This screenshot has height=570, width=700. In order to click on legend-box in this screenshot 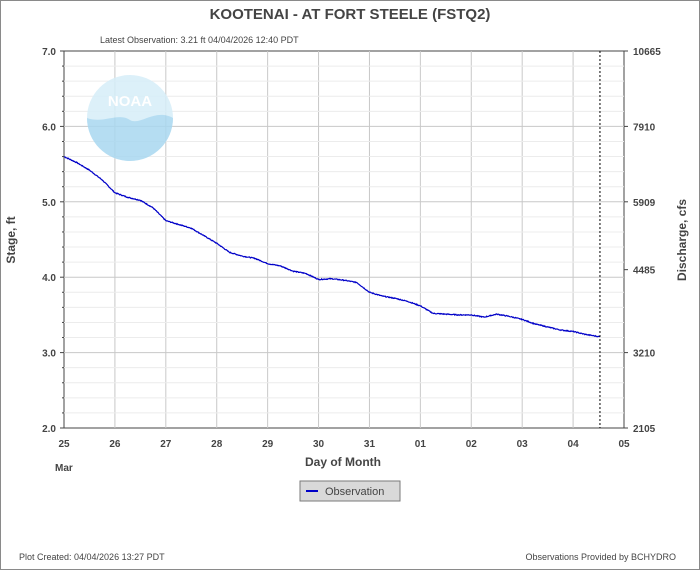, I will do `click(350, 491)`.